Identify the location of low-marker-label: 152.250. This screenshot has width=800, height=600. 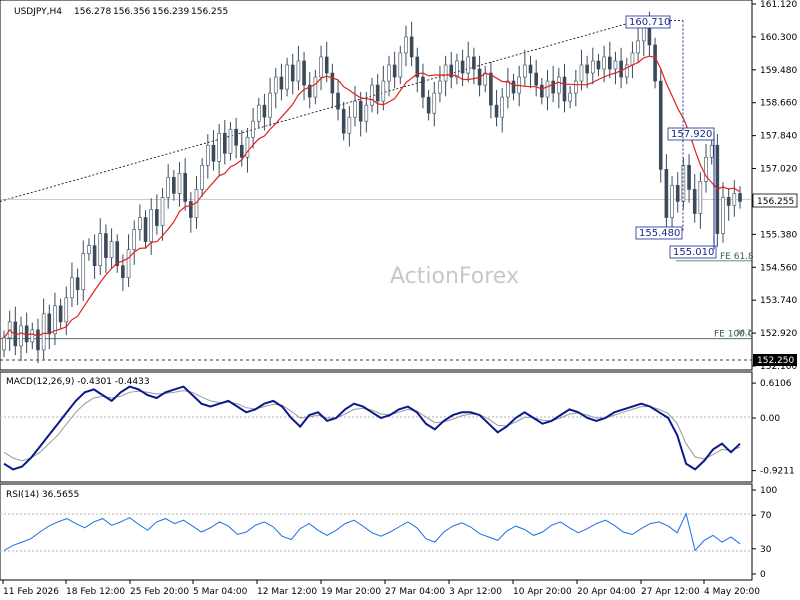
(775, 361).